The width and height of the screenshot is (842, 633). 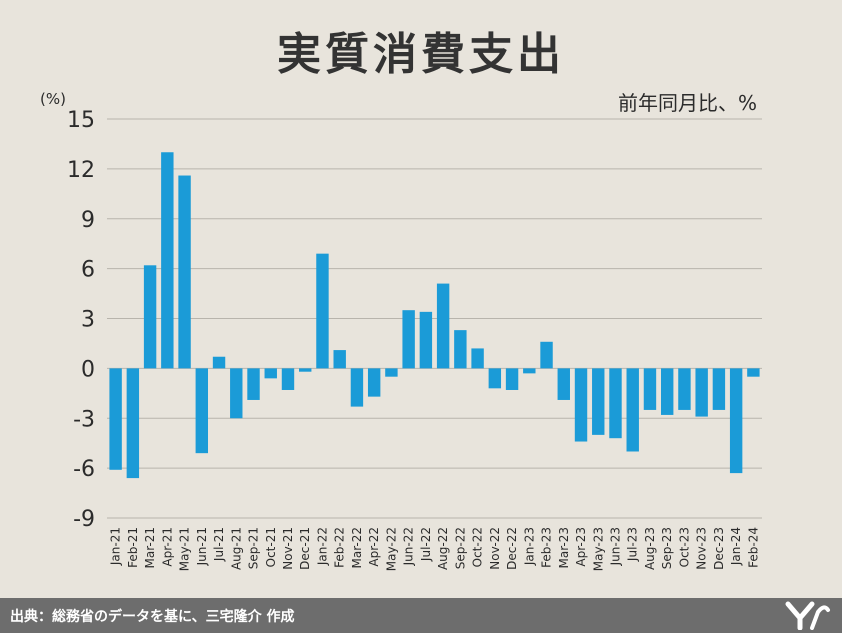 What do you see at coordinates (807, 615) in the screenshot?
I see `logo-icon` at bounding box center [807, 615].